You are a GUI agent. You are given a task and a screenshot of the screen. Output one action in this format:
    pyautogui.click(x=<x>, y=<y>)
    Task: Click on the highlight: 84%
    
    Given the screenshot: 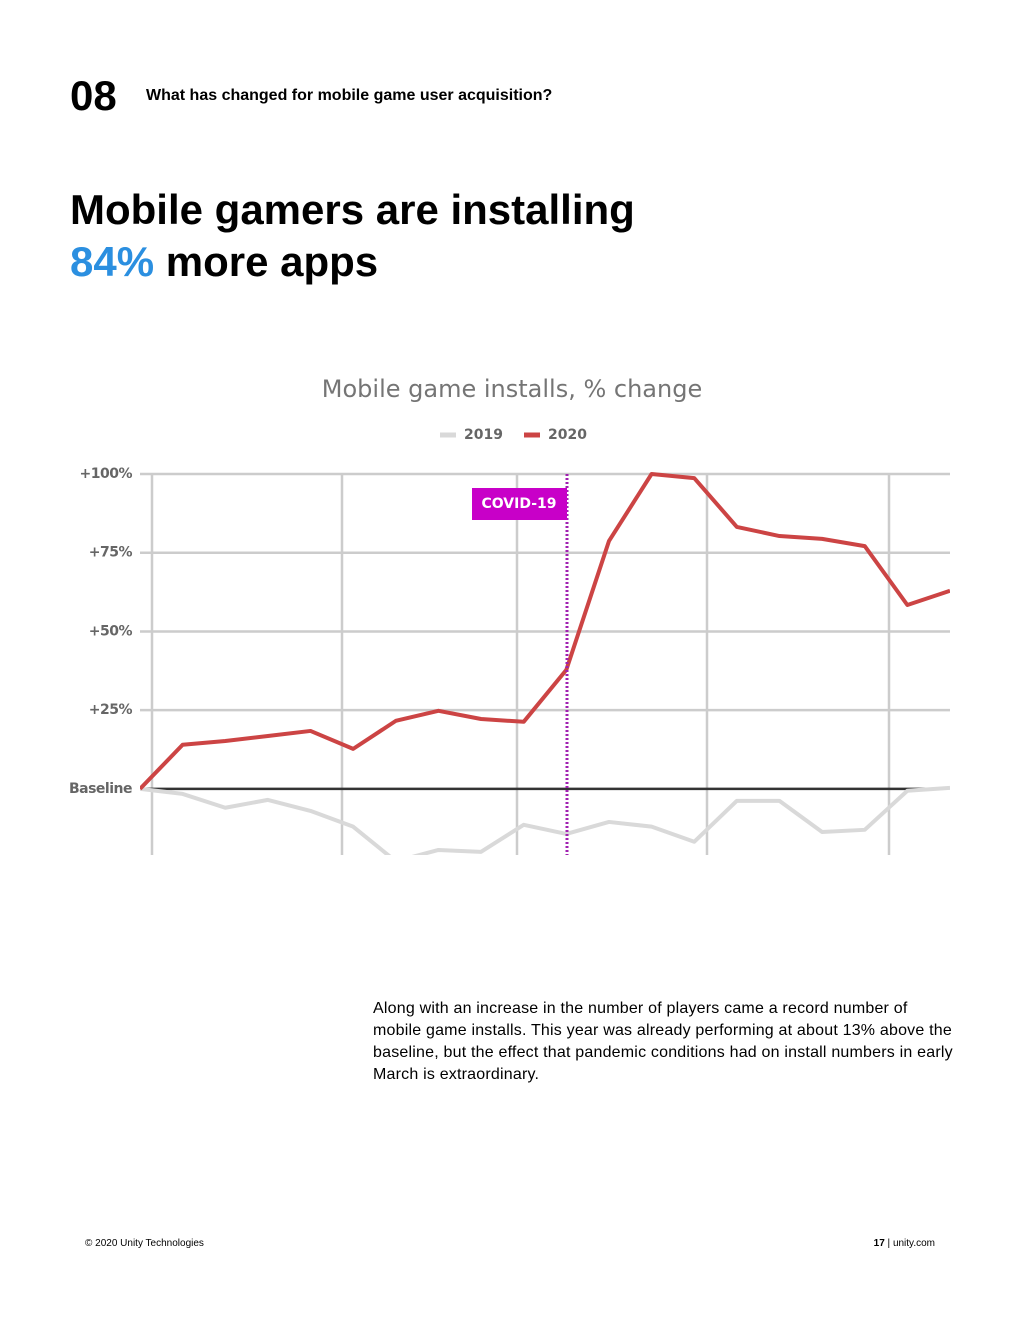 What is the action you would take?
    pyautogui.click(x=112, y=261)
    